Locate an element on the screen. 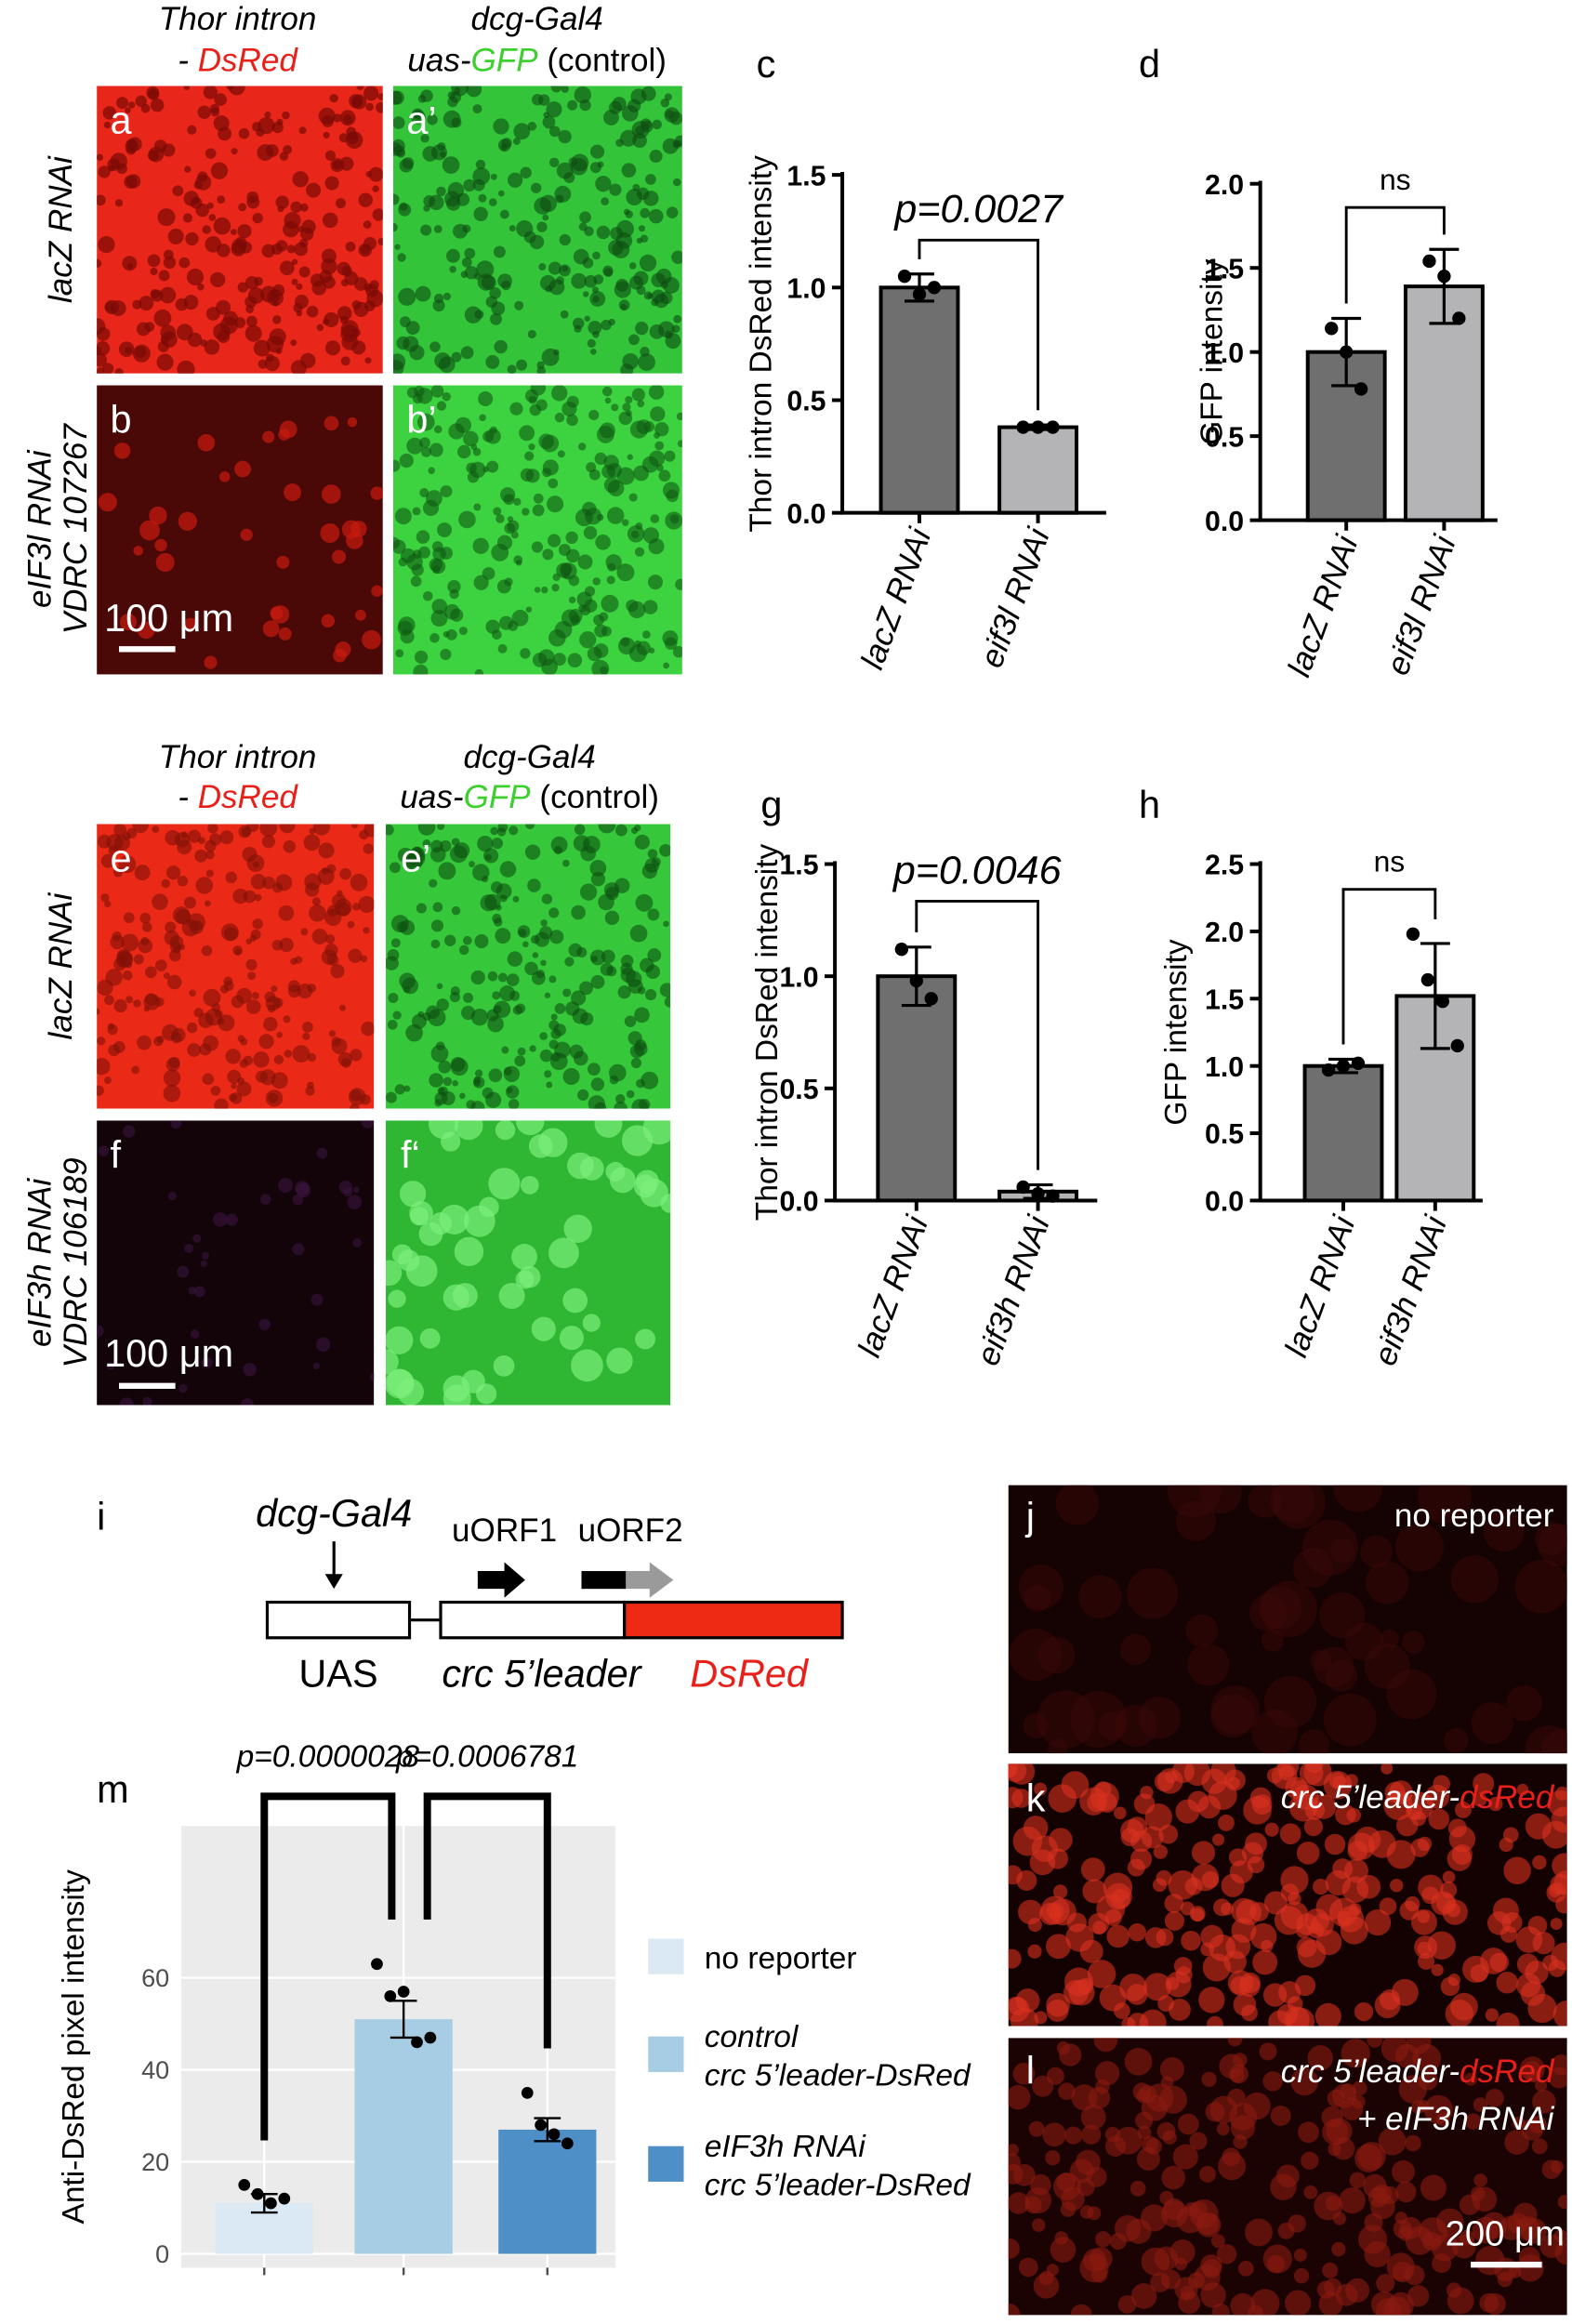 This screenshot has width=1572, height=2324. legend-label: crc 5’leader-DsRed is located at coordinates (838, 2185).